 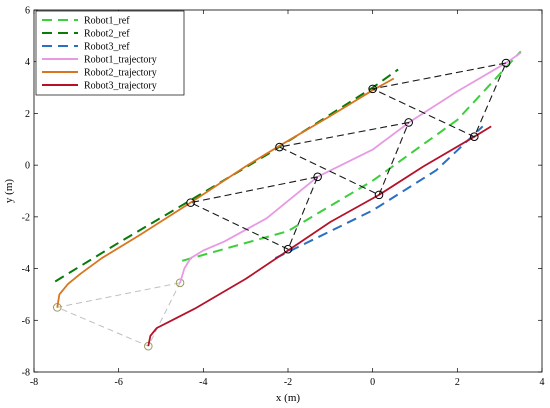 What do you see at coordinates (180, 283) in the screenshot?
I see `robot-start-marker` at bounding box center [180, 283].